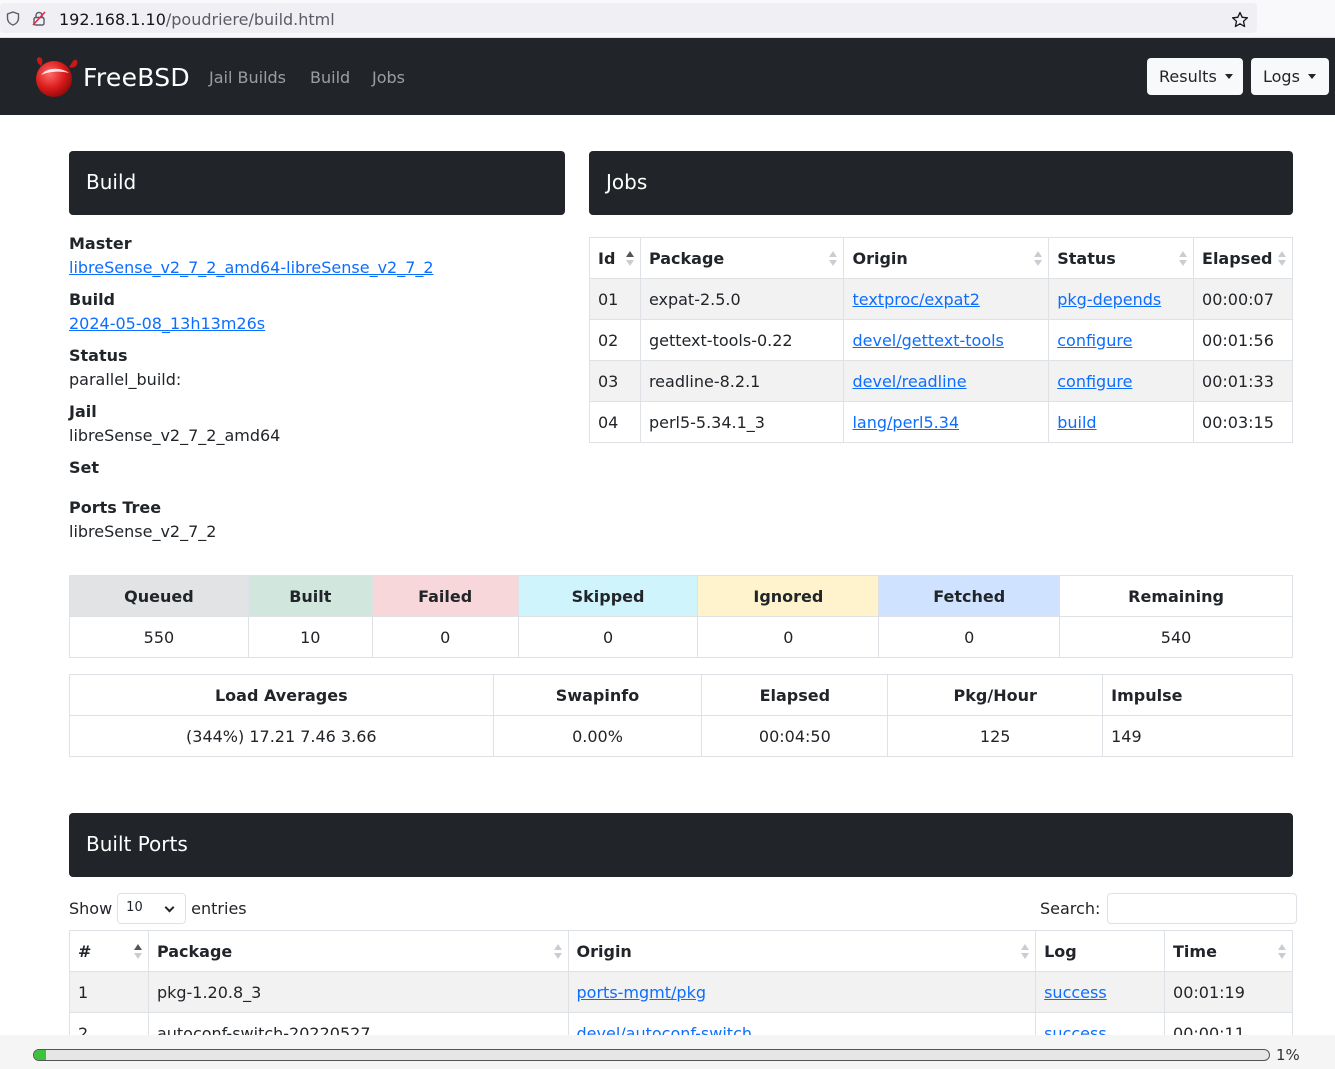  What do you see at coordinates (742, 258) in the screenshot?
I see `jobs-col-package: Package` at bounding box center [742, 258].